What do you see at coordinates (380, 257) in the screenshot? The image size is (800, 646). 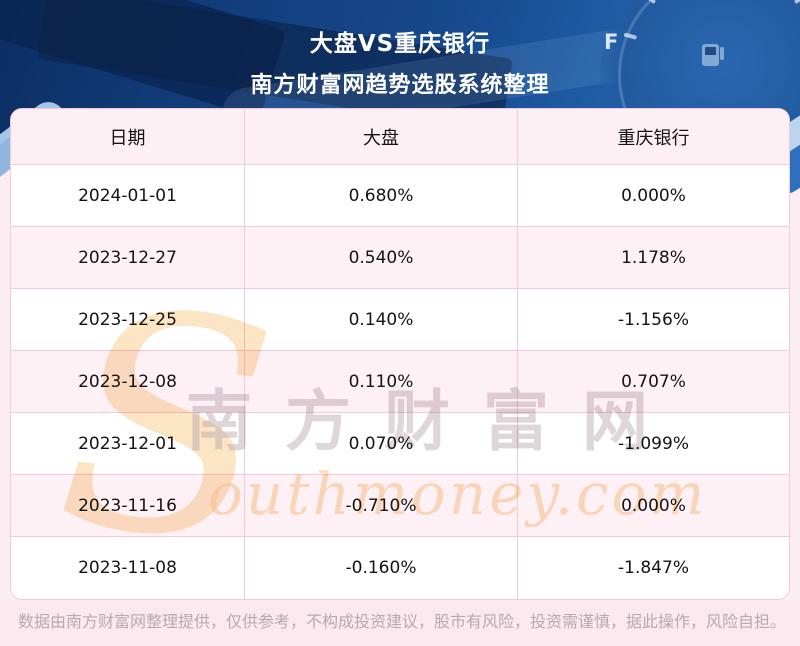 I see `cell-market: 0.540%` at bounding box center [380, 257].